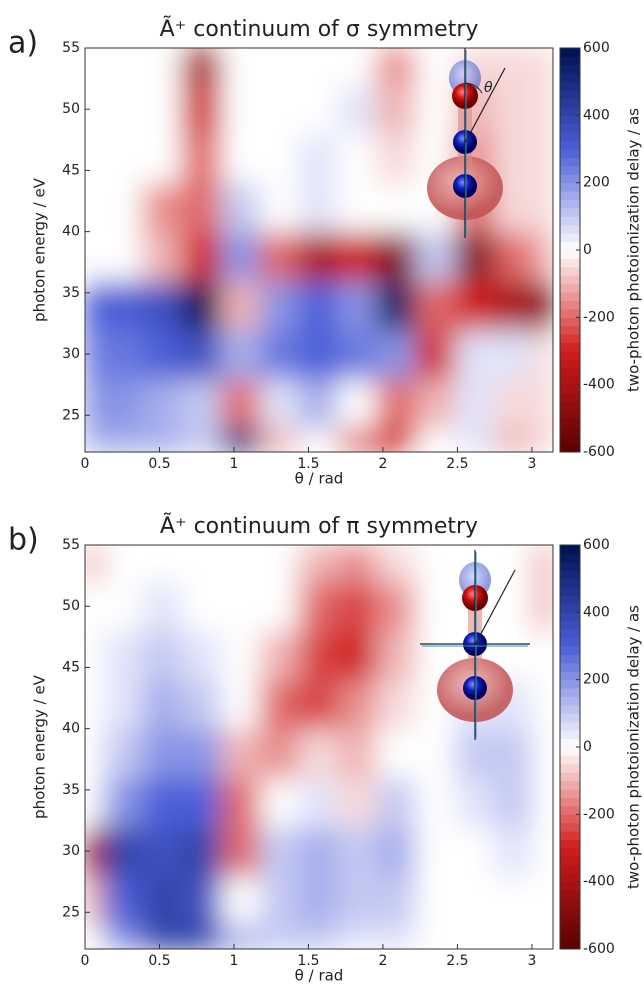 The width and height of the screenshot is (644, 995). Describe the element at coordinates (71, 48) in the screenshot. I see `y-tick-label: 55` at that location.